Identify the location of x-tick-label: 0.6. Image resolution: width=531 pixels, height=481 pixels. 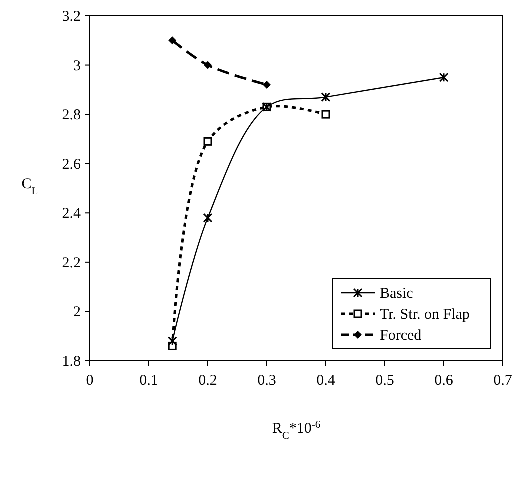
(444, 381).